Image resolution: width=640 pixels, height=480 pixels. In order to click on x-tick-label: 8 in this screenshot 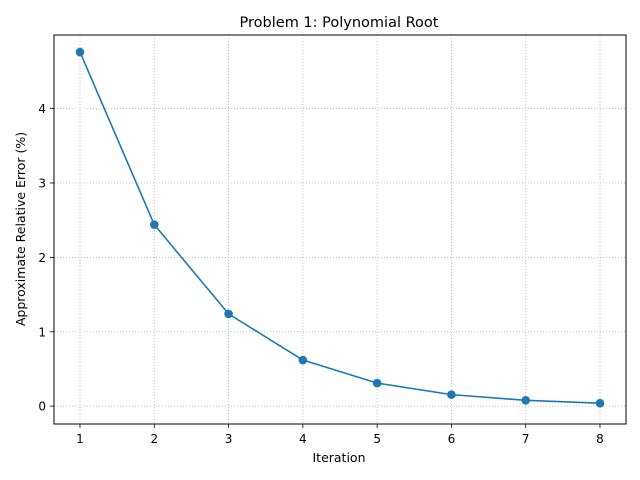, I will do `click(600, 439)`.